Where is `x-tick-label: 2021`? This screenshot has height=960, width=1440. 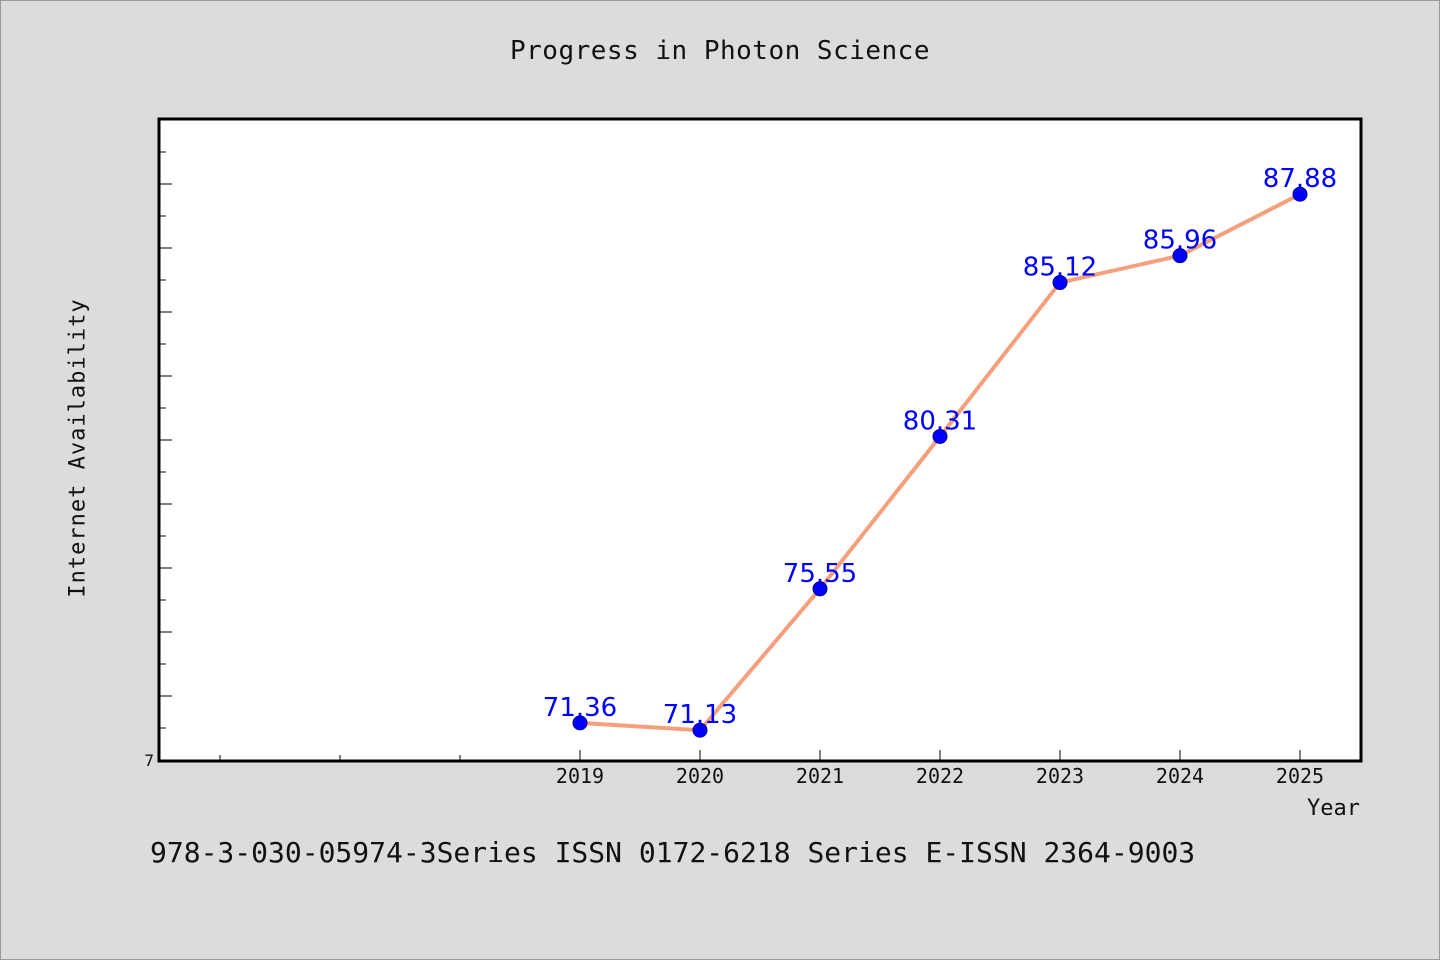
x-tick-label: 2021 is located at coordinates (820, 776).